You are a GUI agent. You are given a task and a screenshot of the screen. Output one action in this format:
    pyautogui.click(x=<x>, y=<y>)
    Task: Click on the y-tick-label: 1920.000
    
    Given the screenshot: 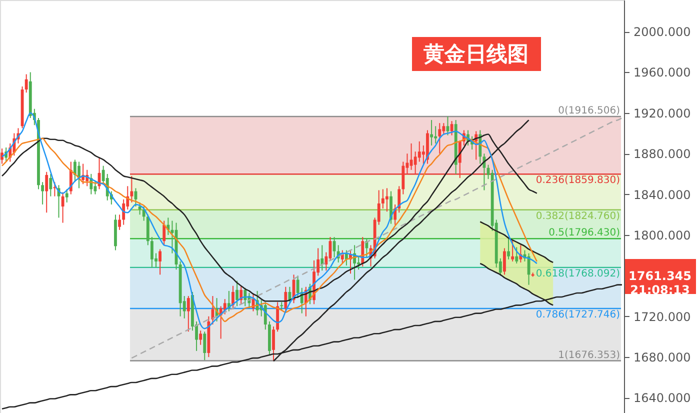 What is the action you would take?
    pyautogui.click(x=662, y=113)
    